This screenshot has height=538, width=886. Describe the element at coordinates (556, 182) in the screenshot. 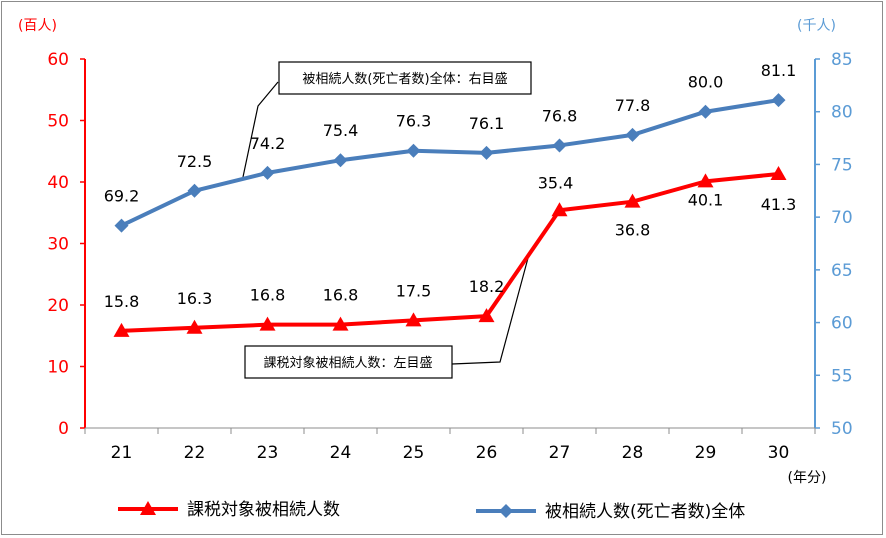

I see `taxable-data-label: 35.4` at that location.